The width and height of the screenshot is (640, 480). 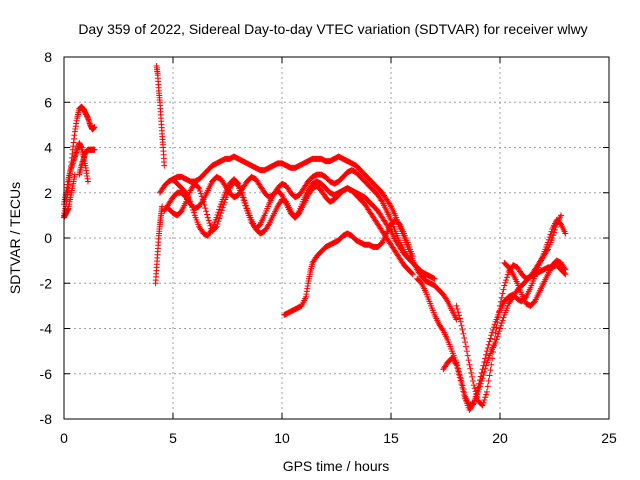 I want to click on series-trace-a, so click(x=79, y=161).